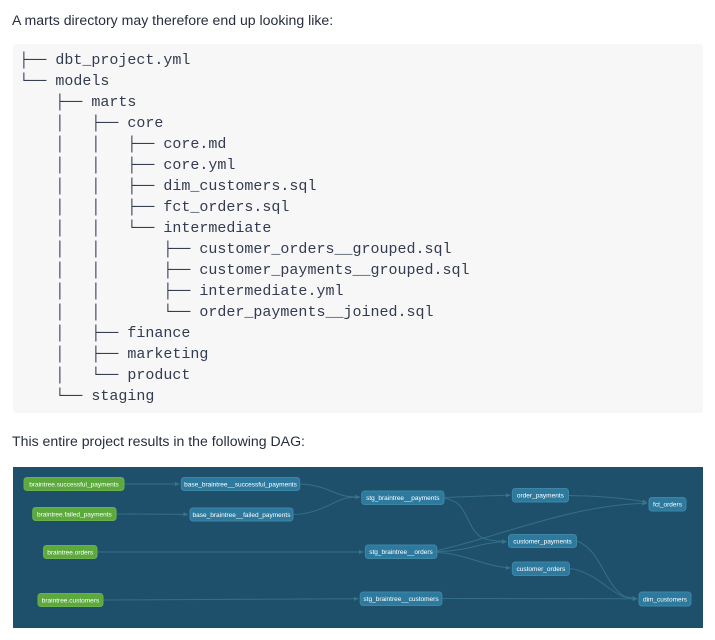  I want to click on svg-text:base_braintree__failed_payment: base_braintree__failed_payments, so click(242, 515).